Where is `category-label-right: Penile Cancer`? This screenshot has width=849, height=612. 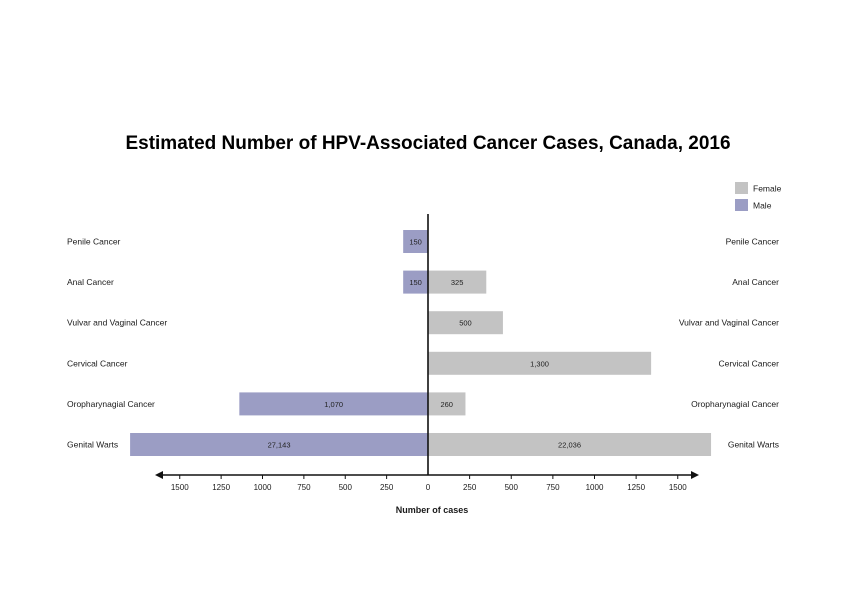 category-label-right: Penile Cancer is located at coordinates (753, 242).